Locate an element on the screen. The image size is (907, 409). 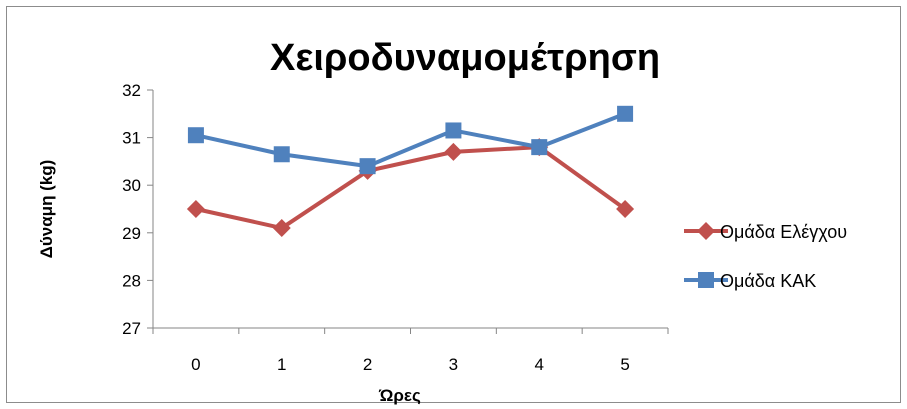
chart-title: Χειροδυναμομέτρηση is located at coordinates (465, 58).